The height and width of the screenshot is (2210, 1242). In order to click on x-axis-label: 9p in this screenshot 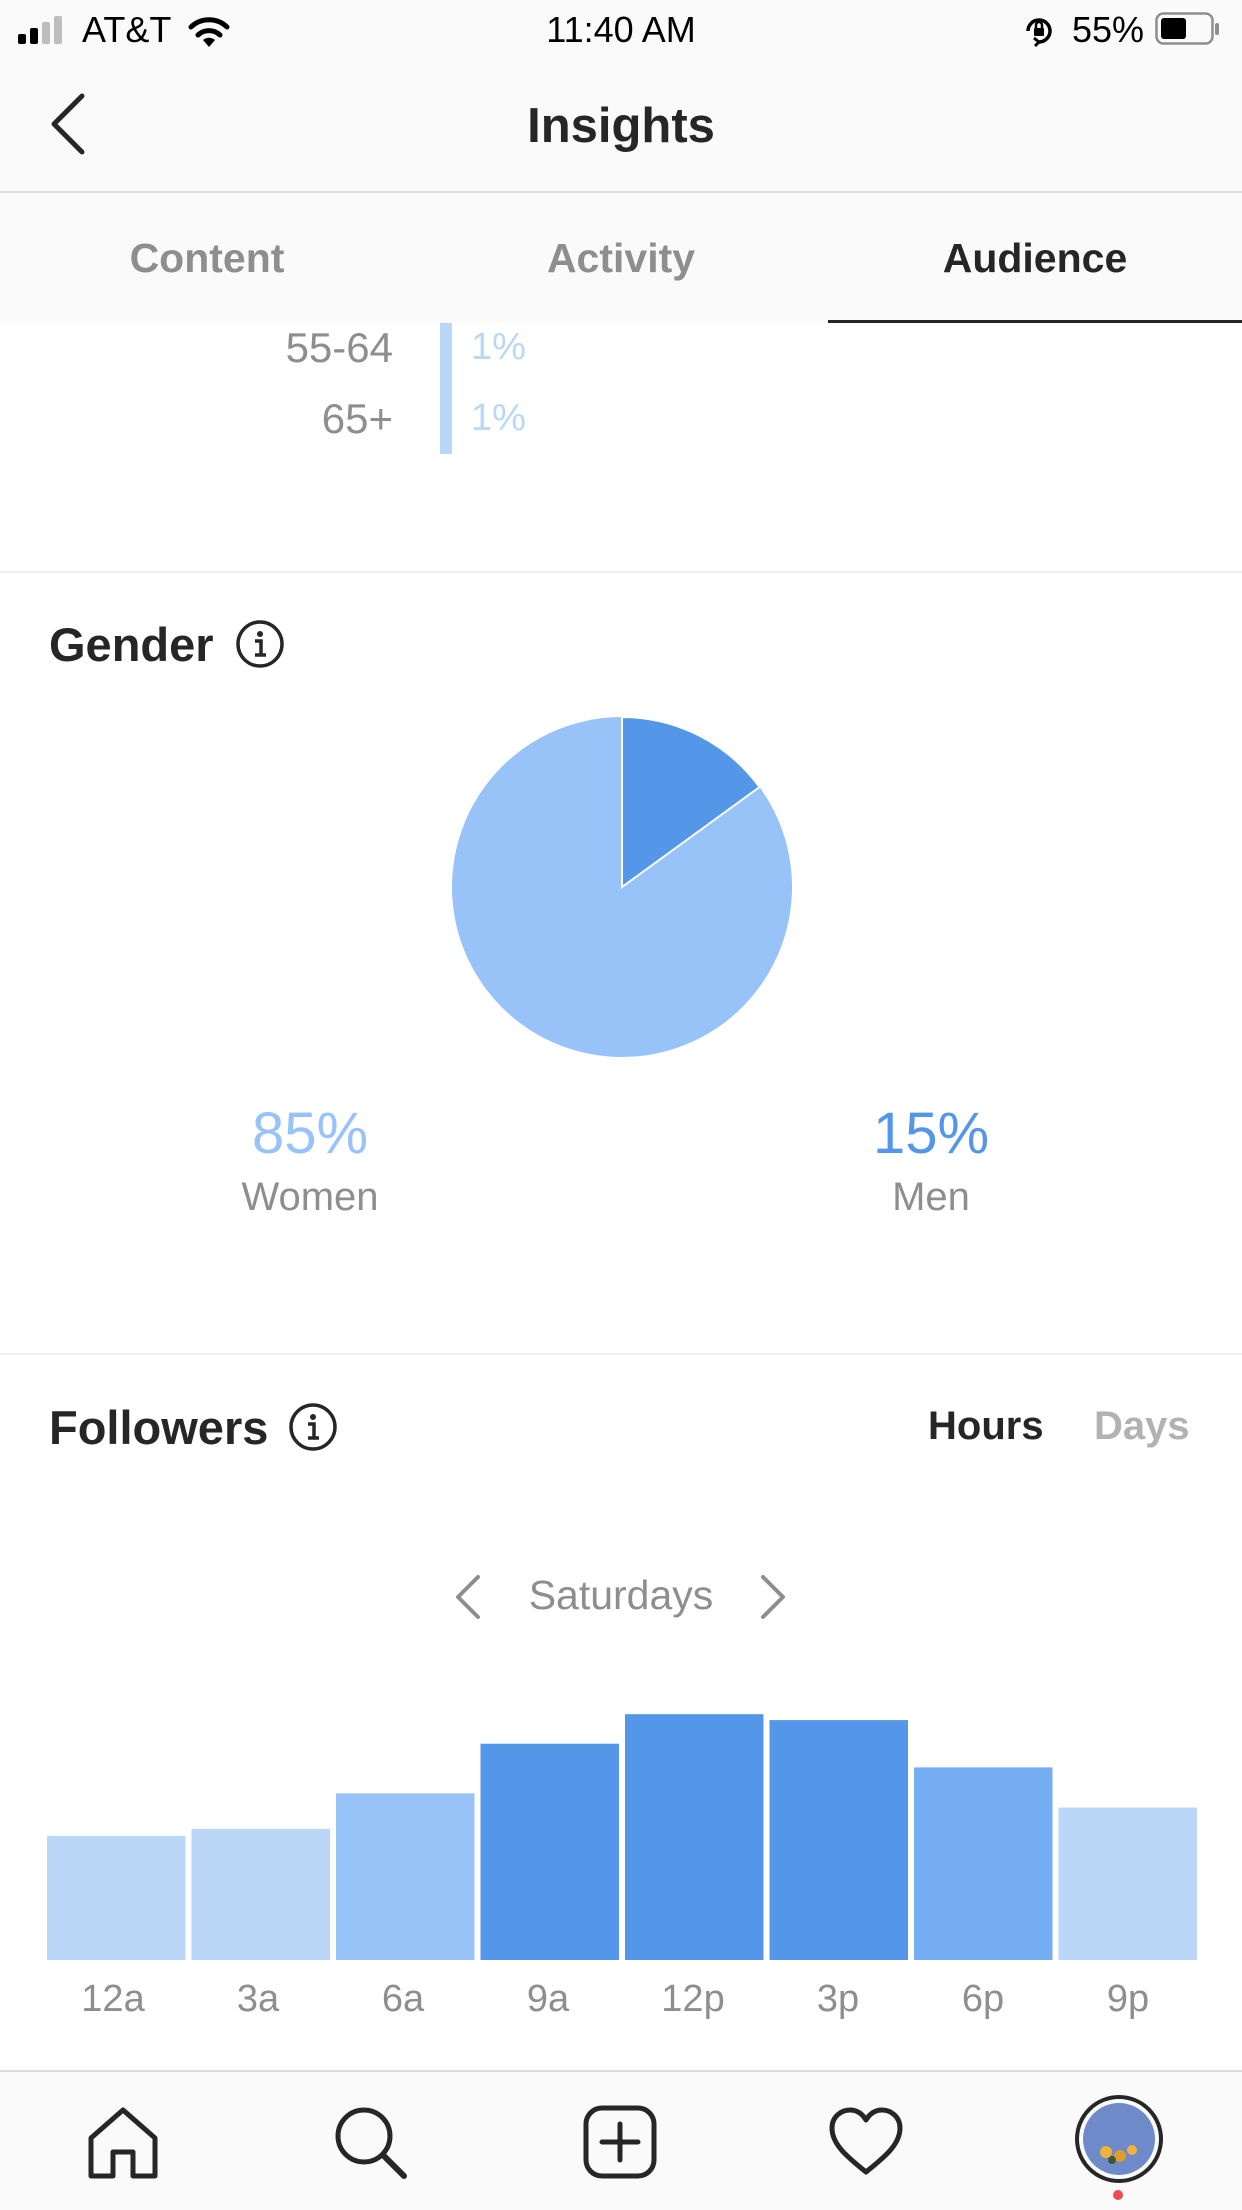, I will do `click(1128, 1999)`.